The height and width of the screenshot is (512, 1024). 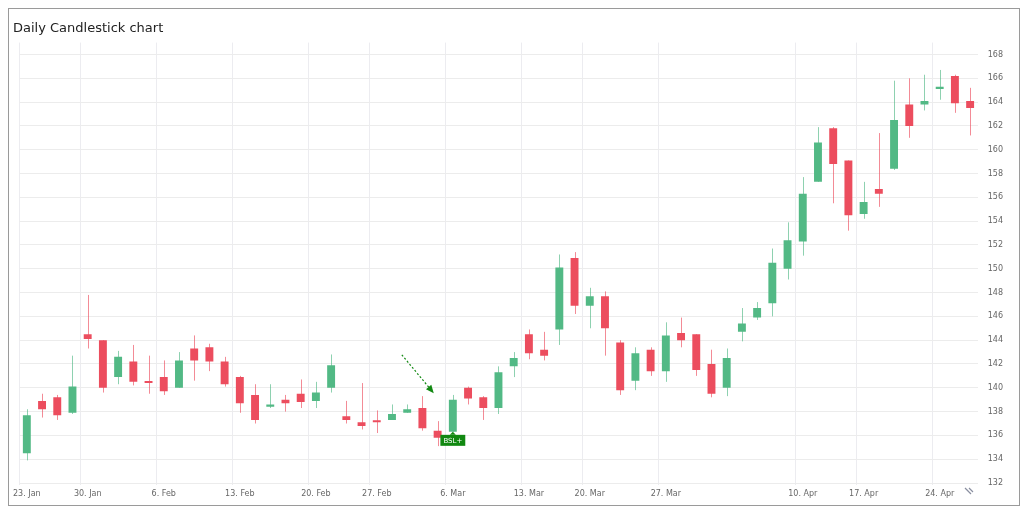 What do you see at coordinates (453, 494) in the screenshot?
I see `x-tick-label: 6. Mar` at bounding box center [453, 494].